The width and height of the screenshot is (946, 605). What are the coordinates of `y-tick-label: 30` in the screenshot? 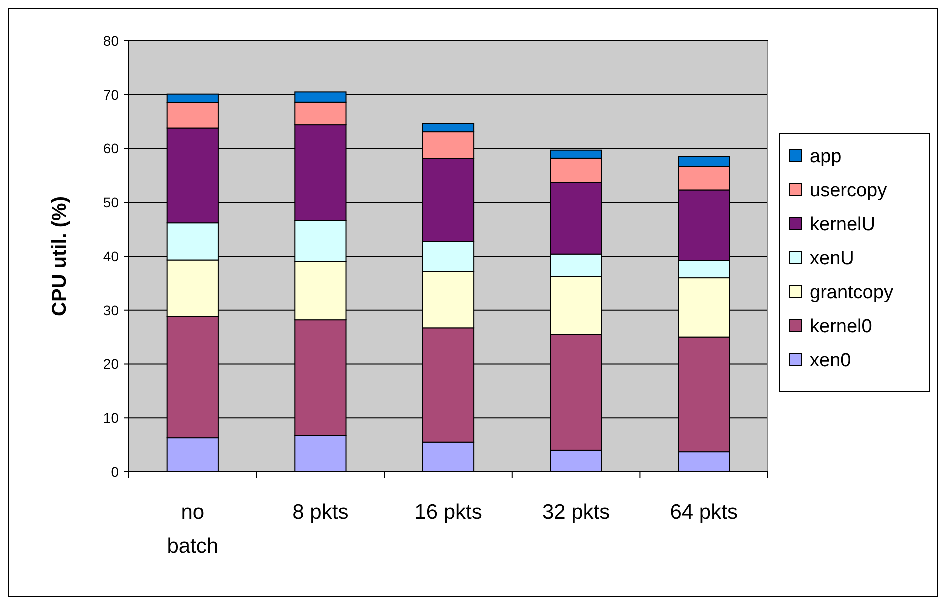 It's located at (111, 310).